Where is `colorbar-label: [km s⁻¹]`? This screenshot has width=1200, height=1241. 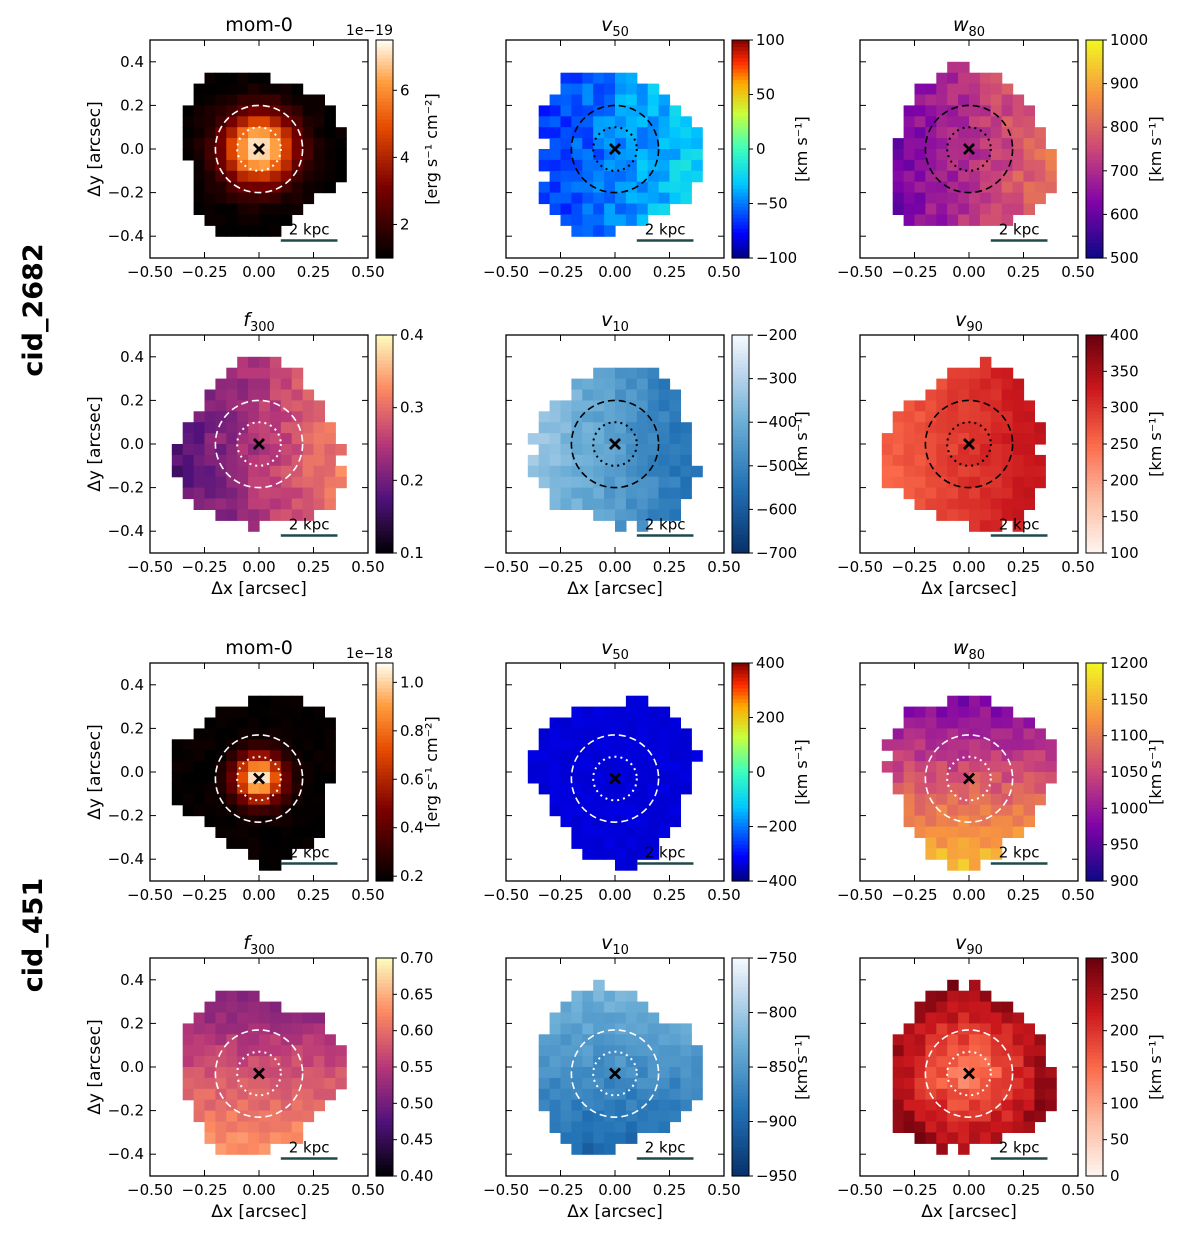 colorbar-label: [km s⁻¹] is located at coordinates (1155, 1067).